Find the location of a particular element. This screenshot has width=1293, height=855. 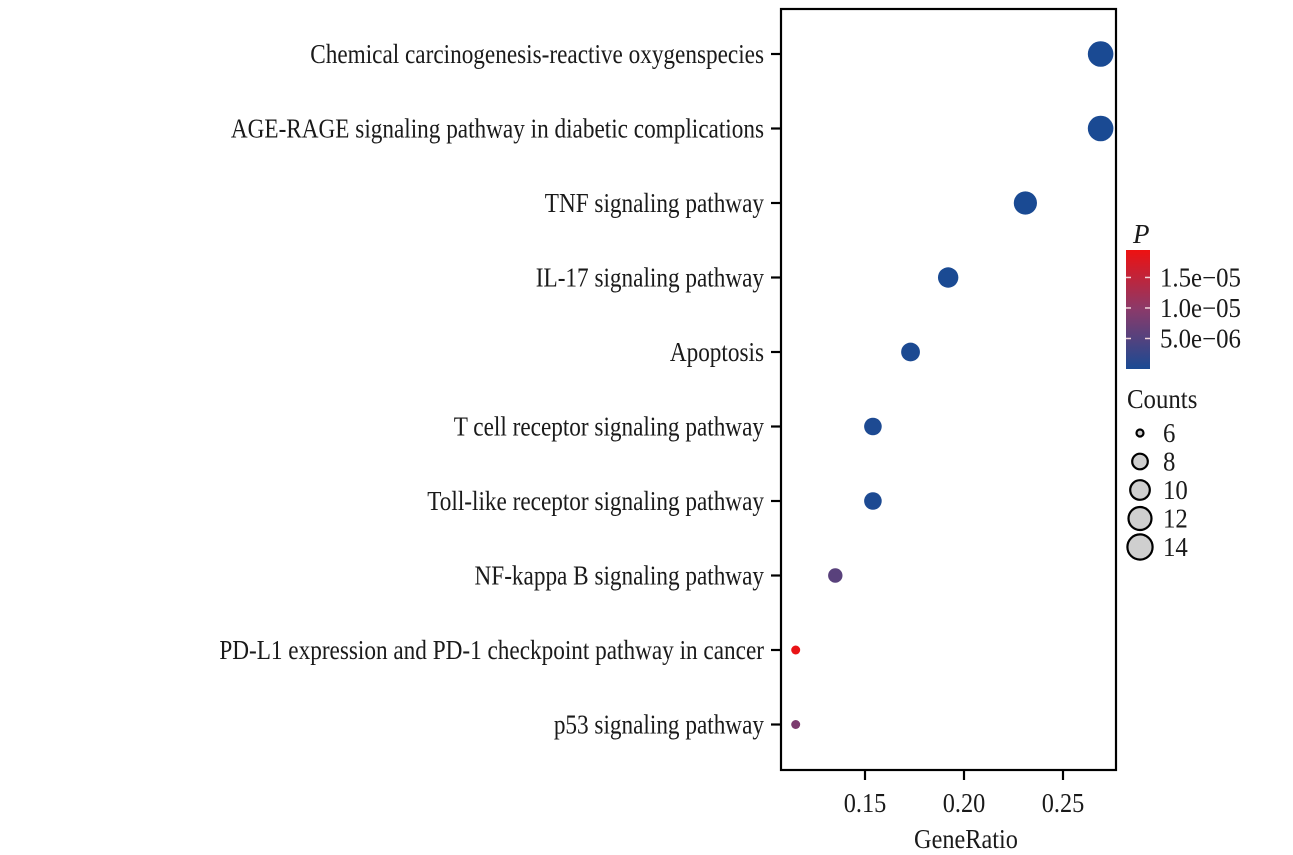

counts-legend-label: 14 is located at coordinates (1175, 547).